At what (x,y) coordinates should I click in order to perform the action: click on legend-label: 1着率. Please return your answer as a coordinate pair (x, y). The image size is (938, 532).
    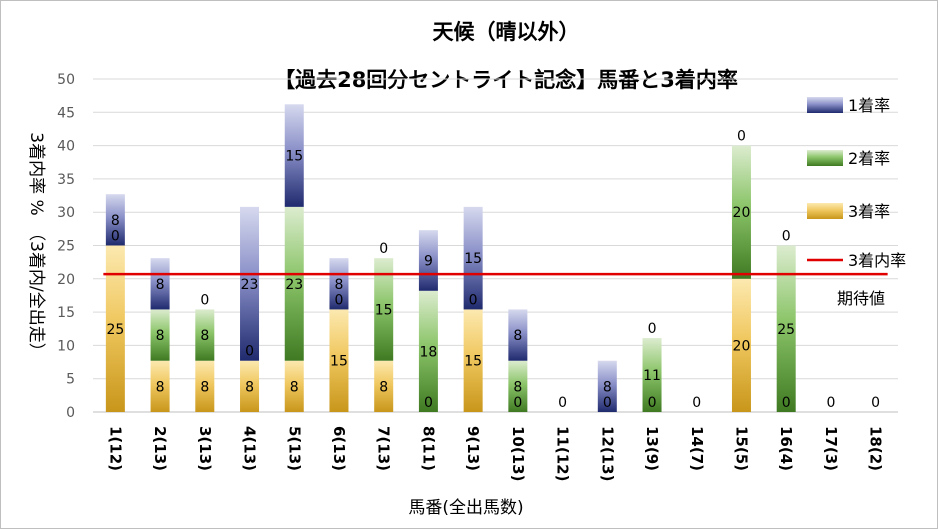
    Looking at the image, I should click on (869, 105).